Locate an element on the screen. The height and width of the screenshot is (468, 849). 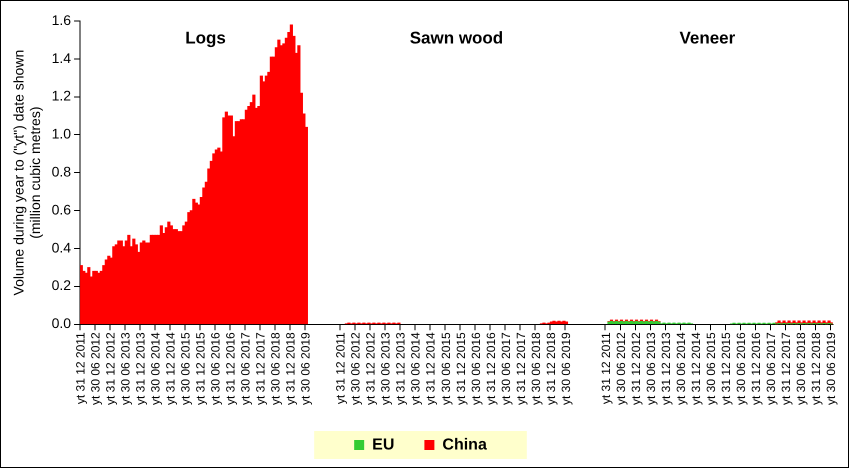
y-tick-label: 0.2 is located at coordinates (62, 285).